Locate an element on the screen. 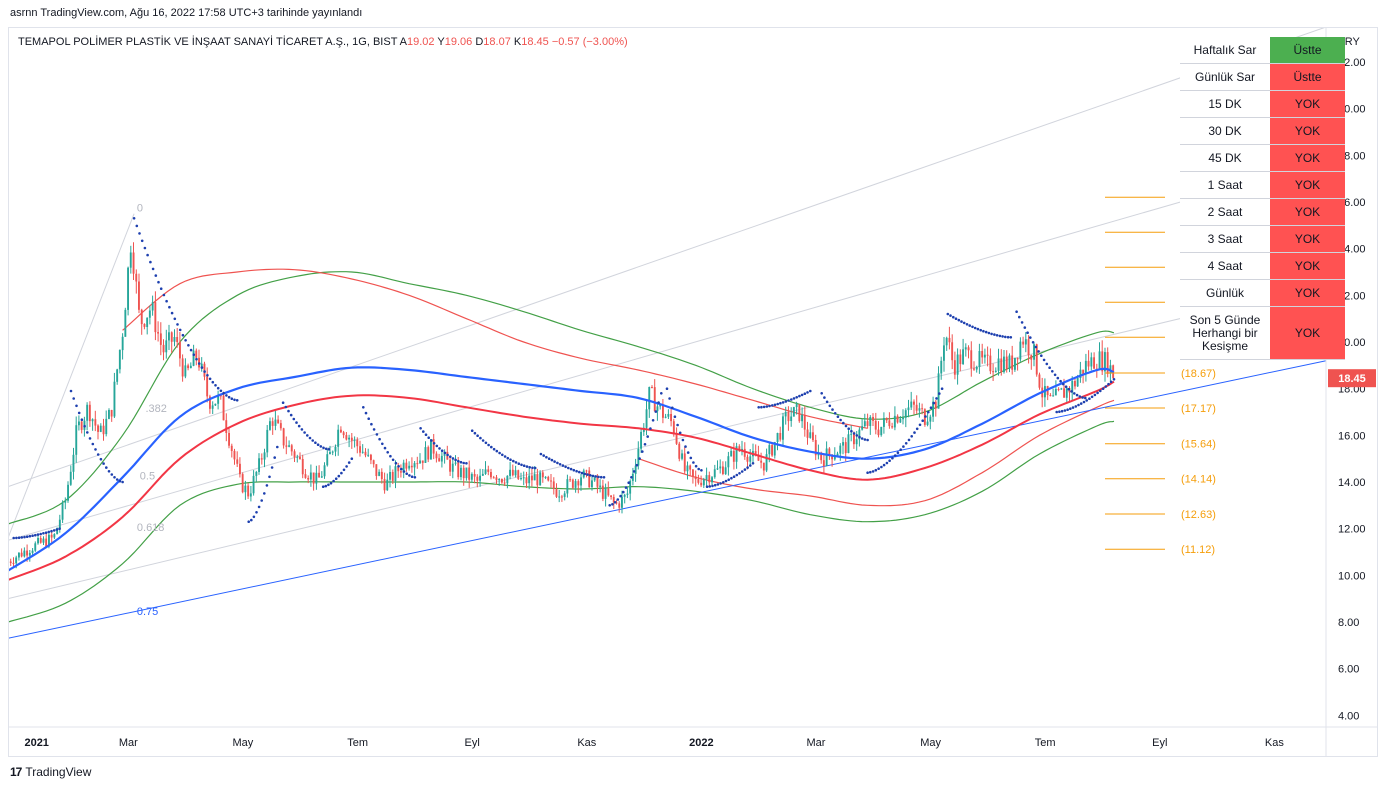 This screenshot has width=1386, height=791. y-tick-label: 4.00 is located at coordinates (1348, 716).